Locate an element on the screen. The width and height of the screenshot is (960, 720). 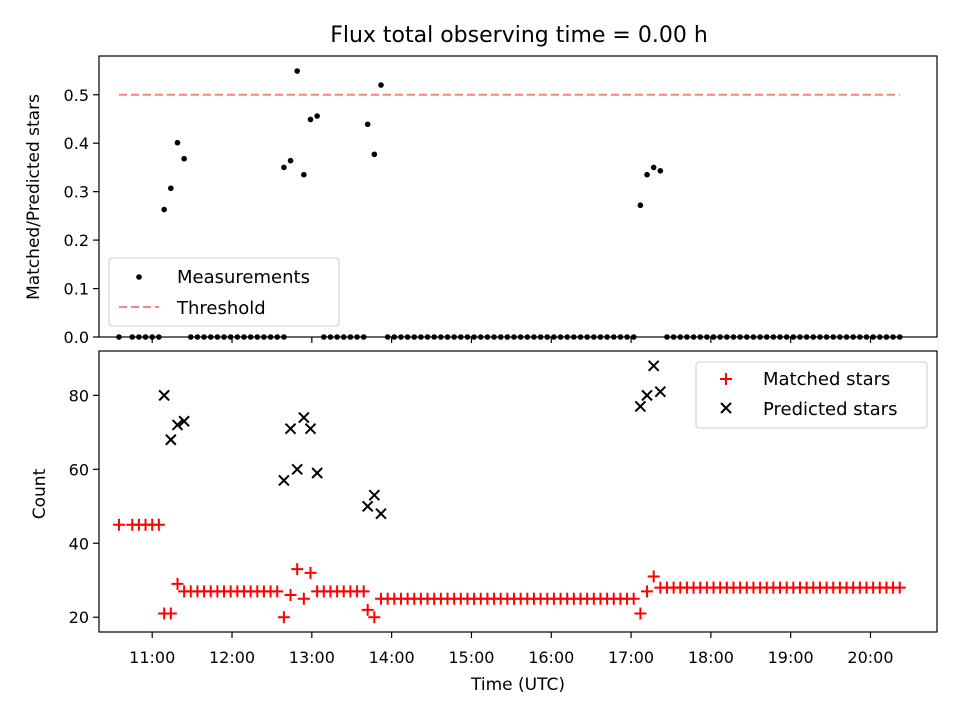
count-y-ticks: 20 40 60 80 is located at coordinates (84, 506).